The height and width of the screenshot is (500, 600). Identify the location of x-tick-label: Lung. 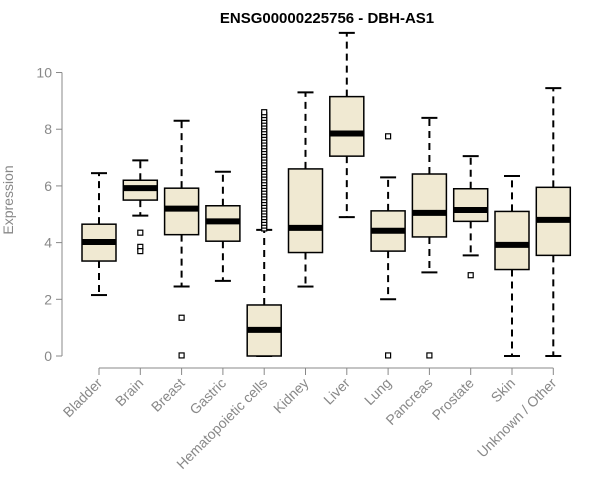
(377, 391).